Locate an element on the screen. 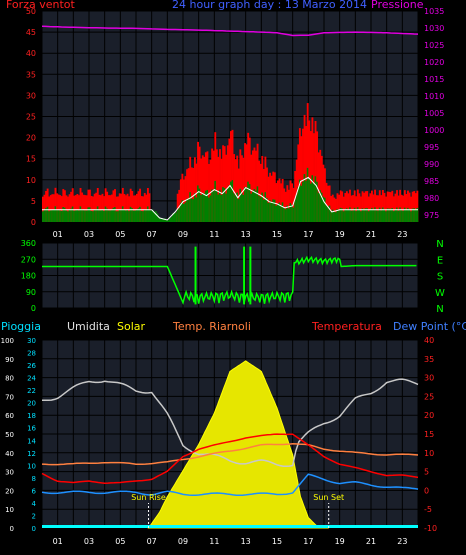  humidity-y-tick-label: 30 is located at coordinates (31, 341).